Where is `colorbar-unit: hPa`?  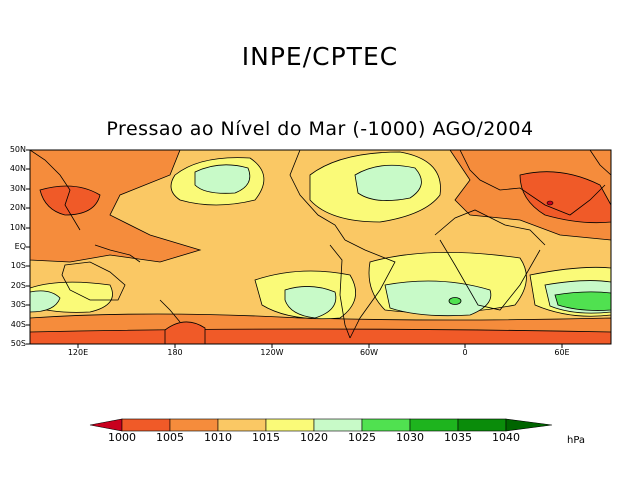 colorbar-unit: hPa is located at coordinates (576, 440).